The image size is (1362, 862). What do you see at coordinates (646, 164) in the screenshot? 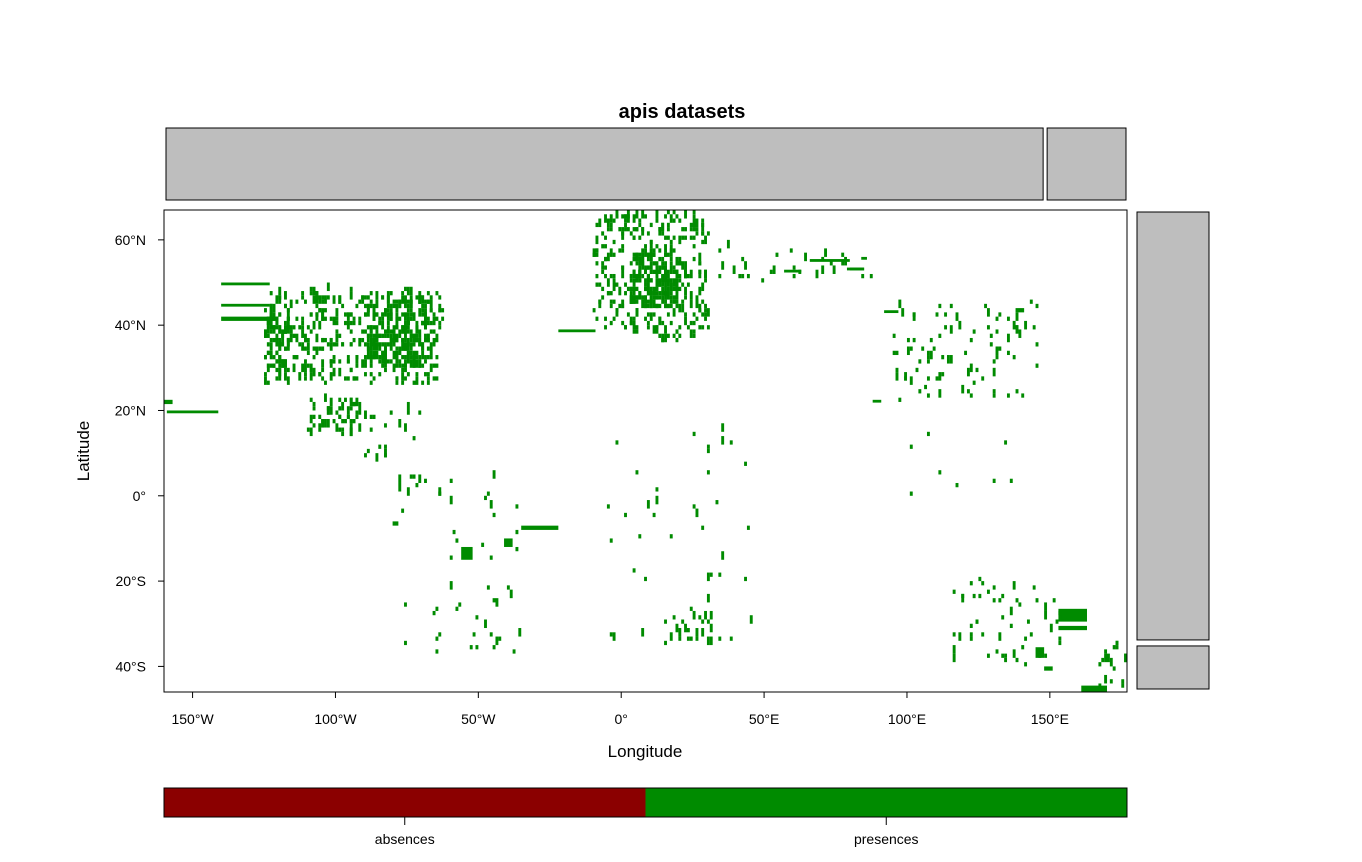
I see `top-marginal-histogram` at bounding box center [646, 164].